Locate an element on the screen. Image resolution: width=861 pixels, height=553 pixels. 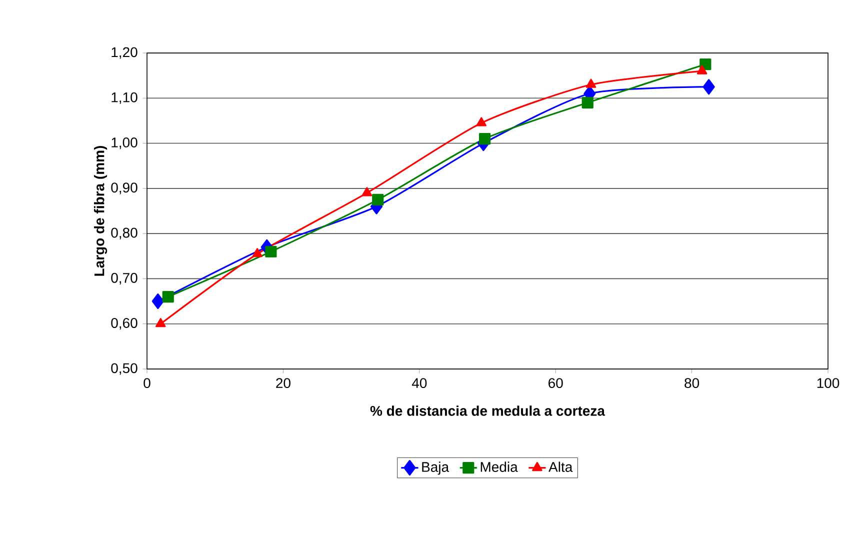
y-tick-label: 0,80 is located at coordinates (124, 234).